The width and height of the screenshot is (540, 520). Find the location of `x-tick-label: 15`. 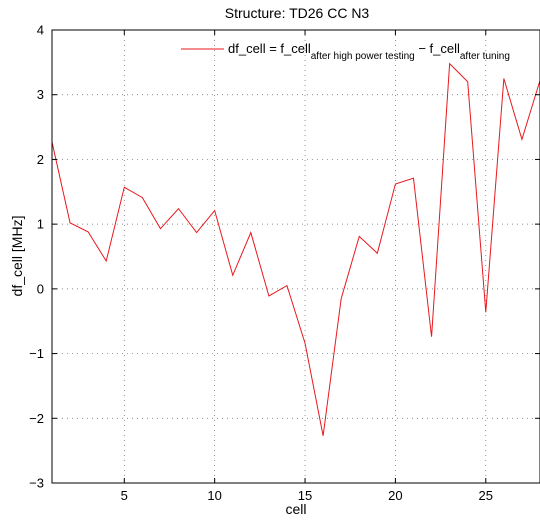

x-tick-label: 15 is located at coordinates (305, 495).